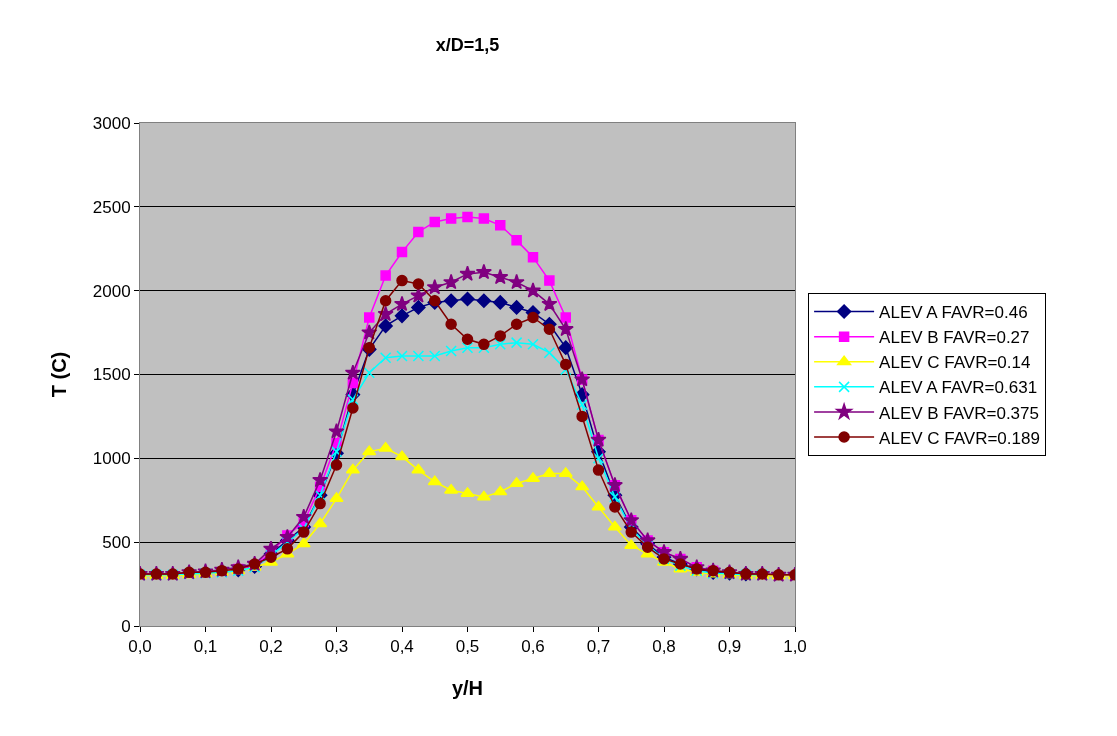  I want to click on y-tick-label: 3000, so click(111, 123).